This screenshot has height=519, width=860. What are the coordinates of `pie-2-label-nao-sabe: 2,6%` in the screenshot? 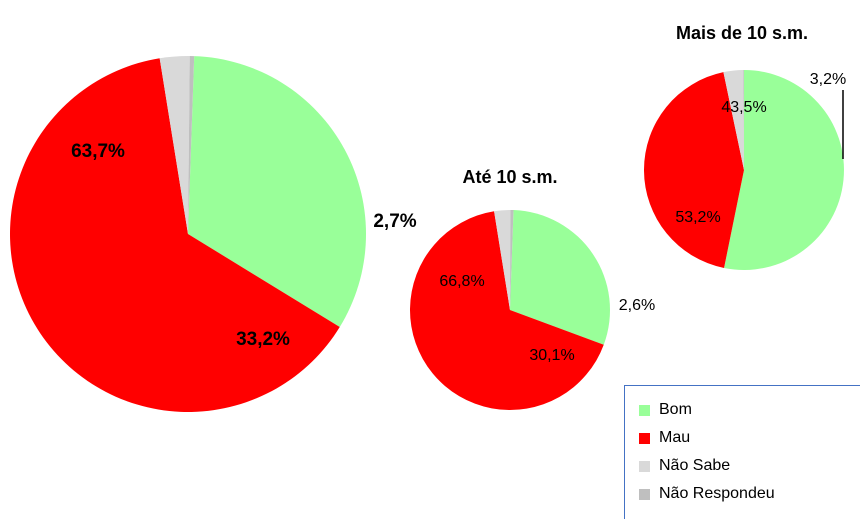 It's located at (637, 305).